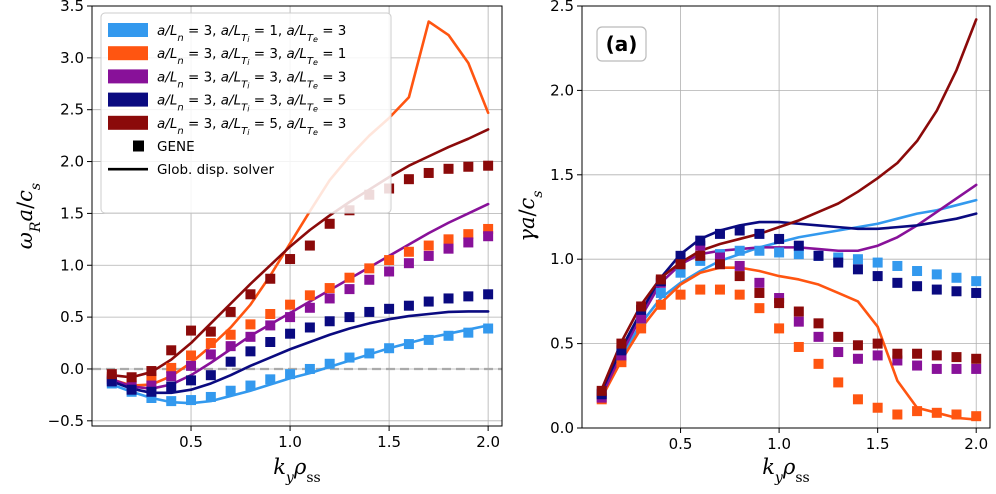 Image resolution: width=996 pixels, height=494 pixels. Describe the element at coordinates (251, 126) in the screenshot. I see `legend-label: a/Ln = 3, a/LTi = 5, a/LTe = 3` at that location.